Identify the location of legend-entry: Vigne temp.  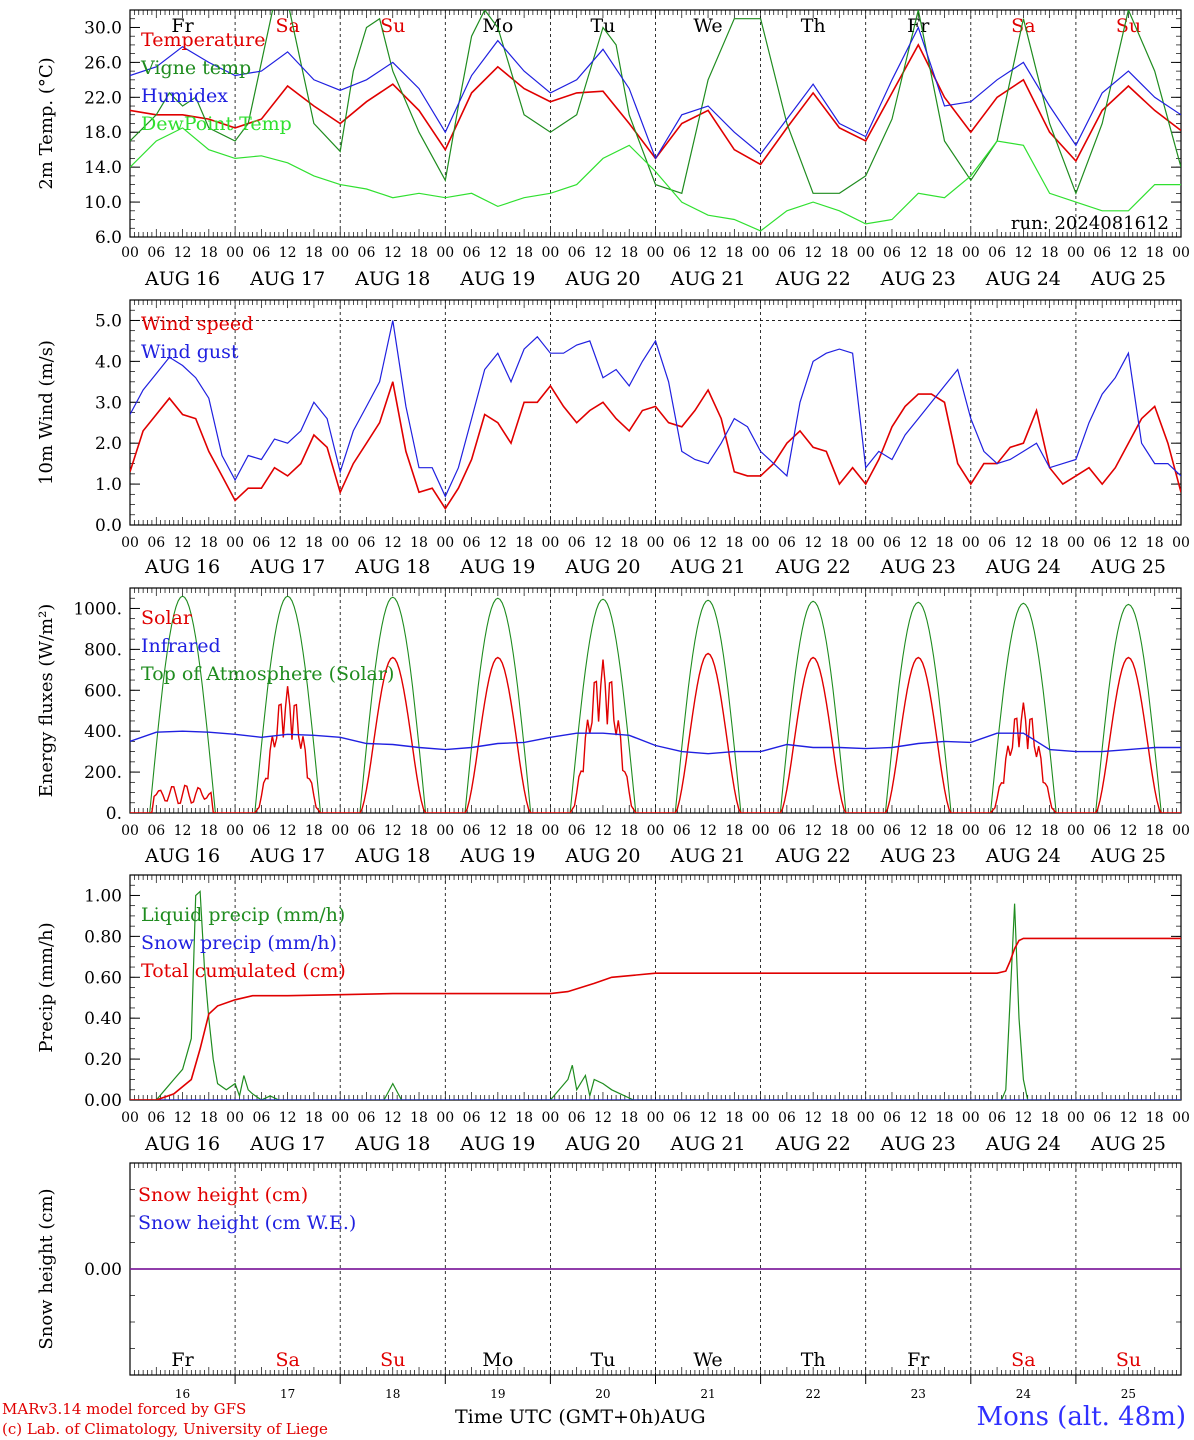
(195, 68).